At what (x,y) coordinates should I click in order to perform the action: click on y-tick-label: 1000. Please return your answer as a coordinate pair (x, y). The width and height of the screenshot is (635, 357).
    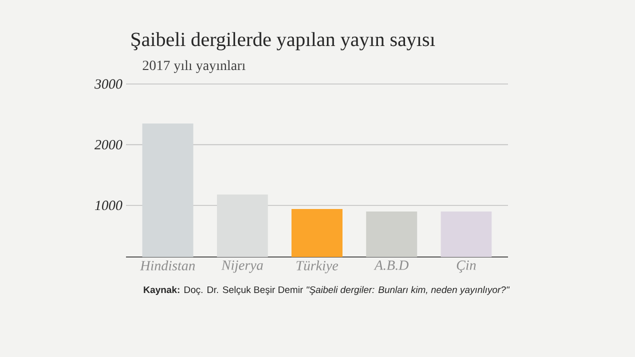
    Looking at the image, I should click on (108, 205).